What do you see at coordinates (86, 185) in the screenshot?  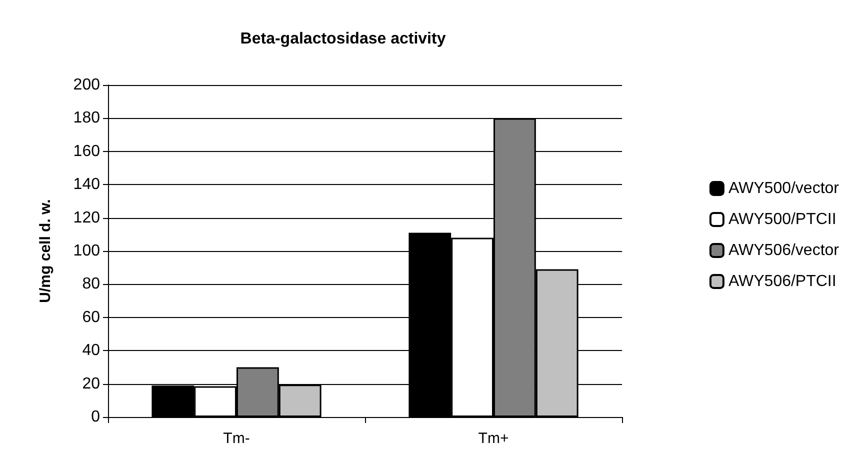 I see `y-tick-label: 140` at bounding box center [86, 185].